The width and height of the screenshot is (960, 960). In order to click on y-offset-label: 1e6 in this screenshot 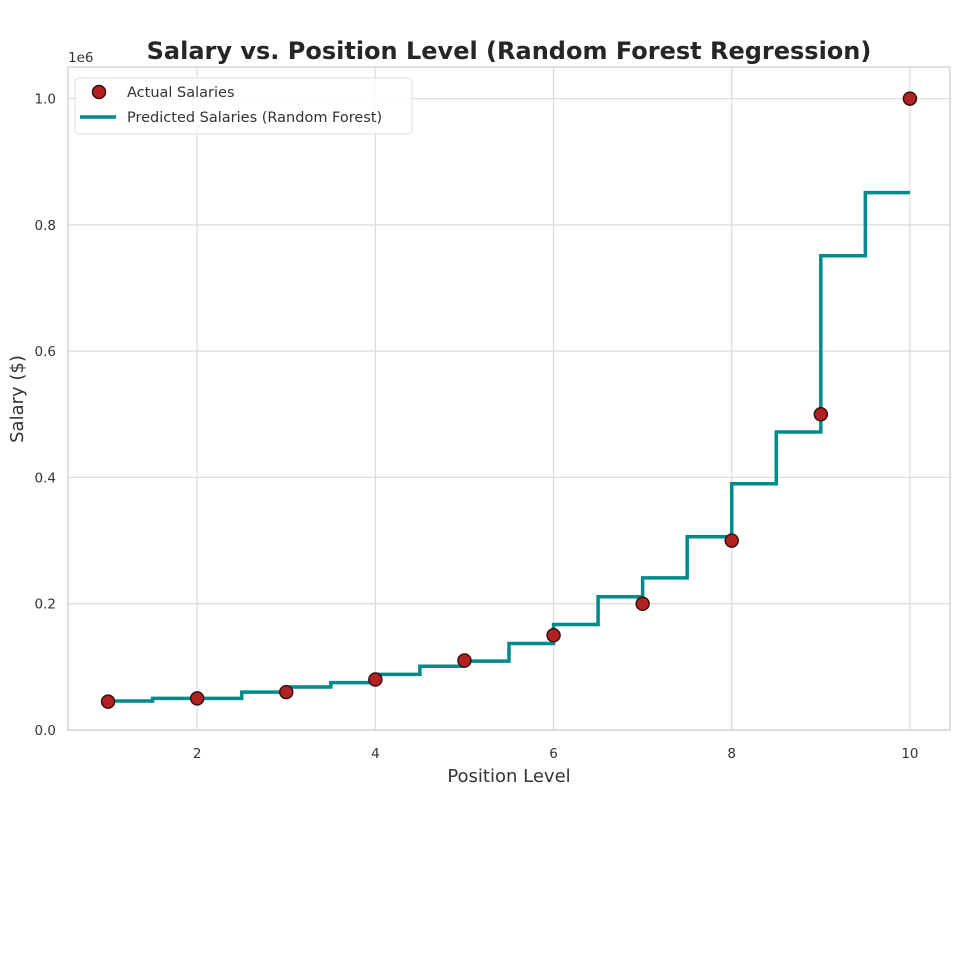, I will do `click(80, 58)`.